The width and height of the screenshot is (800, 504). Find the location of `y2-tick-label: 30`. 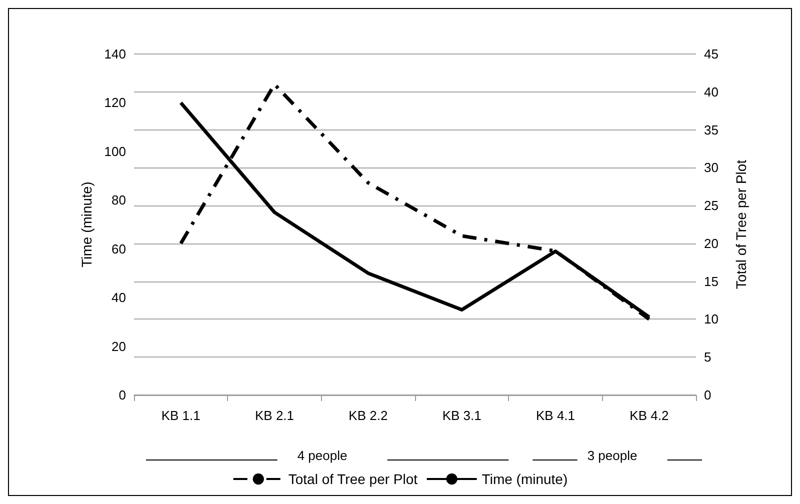

y2-tick-label: 30 is located at coordinates (711, 168).